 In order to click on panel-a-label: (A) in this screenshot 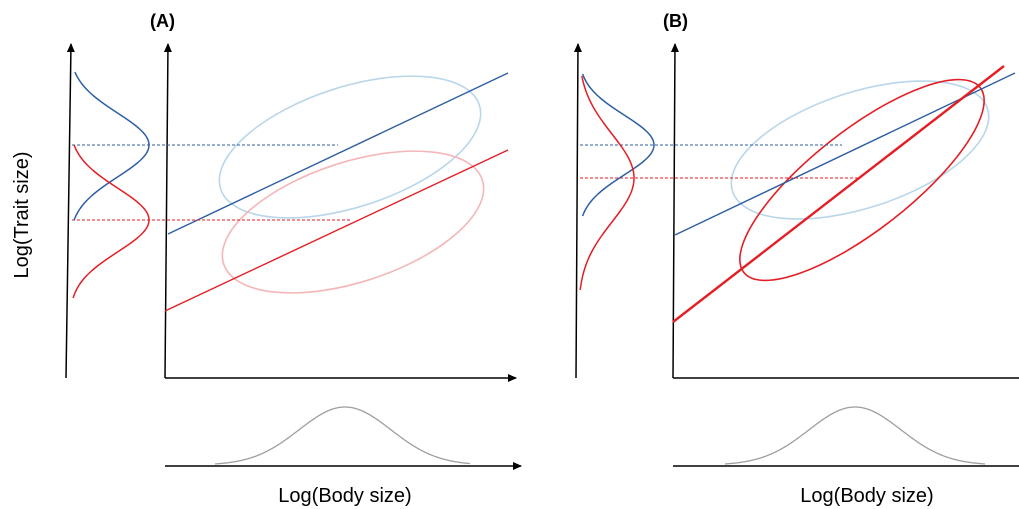, I will do `click(162, 21)`.